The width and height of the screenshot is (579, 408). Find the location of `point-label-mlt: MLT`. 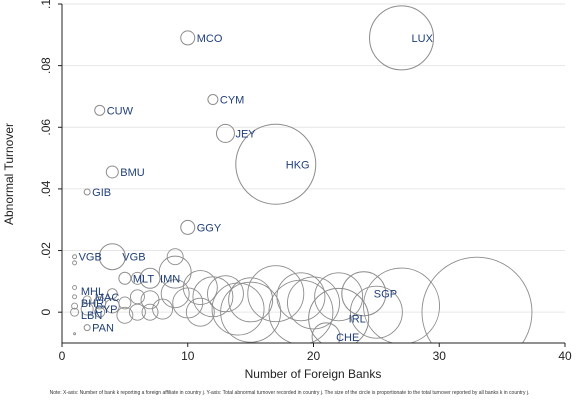

point-label-mlt: MLT is located at coordinates (143, 279).